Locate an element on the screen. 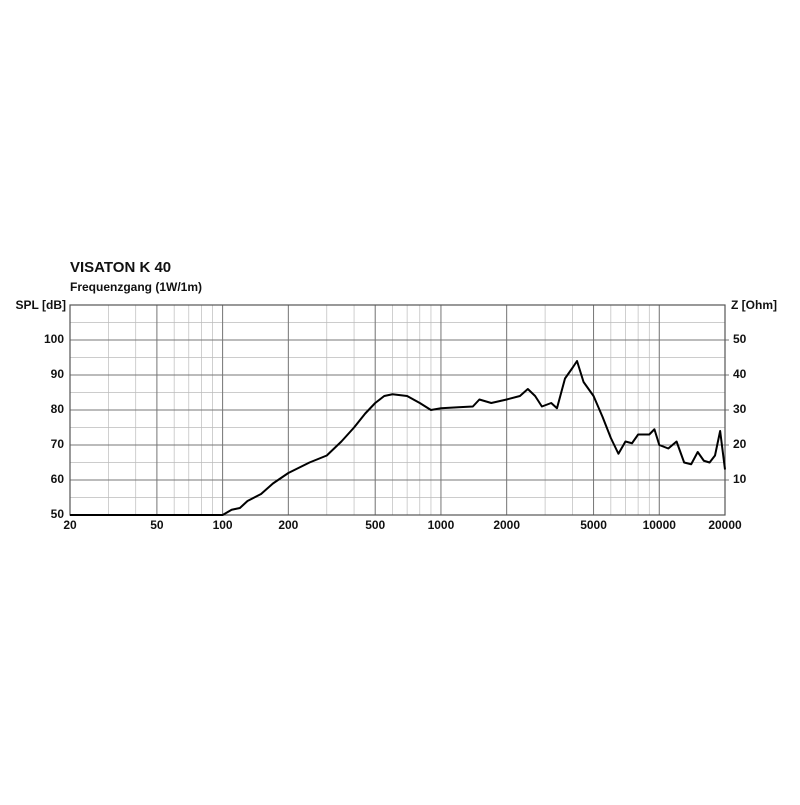 This screenshot has width=800, height=805. x-tick-label: 500 is located at coordinates (375, 525).